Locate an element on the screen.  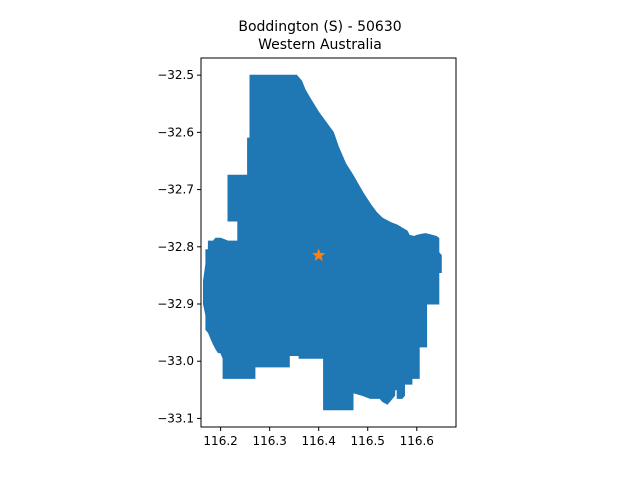
y-tick-label: −33.0 is located at coordinates (175, 361).